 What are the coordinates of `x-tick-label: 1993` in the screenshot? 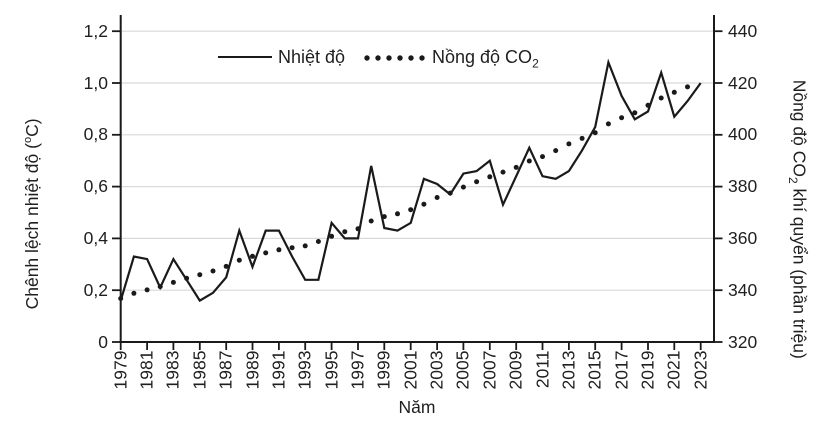 It's located at (304, 370).